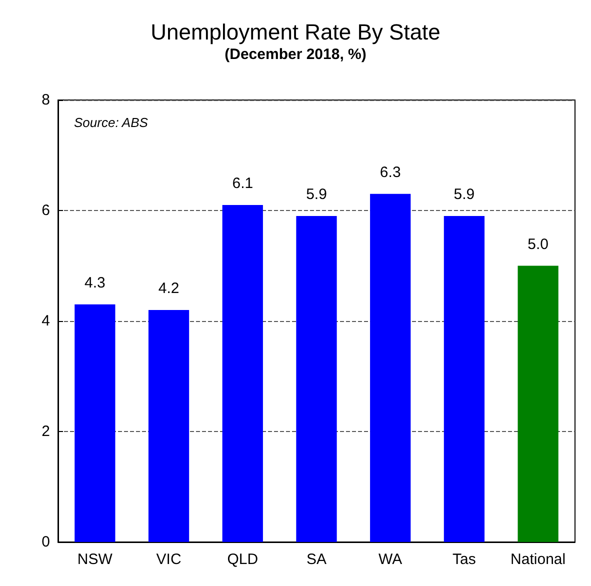 This screenshot has width=591, height=586. What do you see at coordinates (169, 288) in the screenshot?
I see `data-label: 4.2` at bounding box center [169, 288].